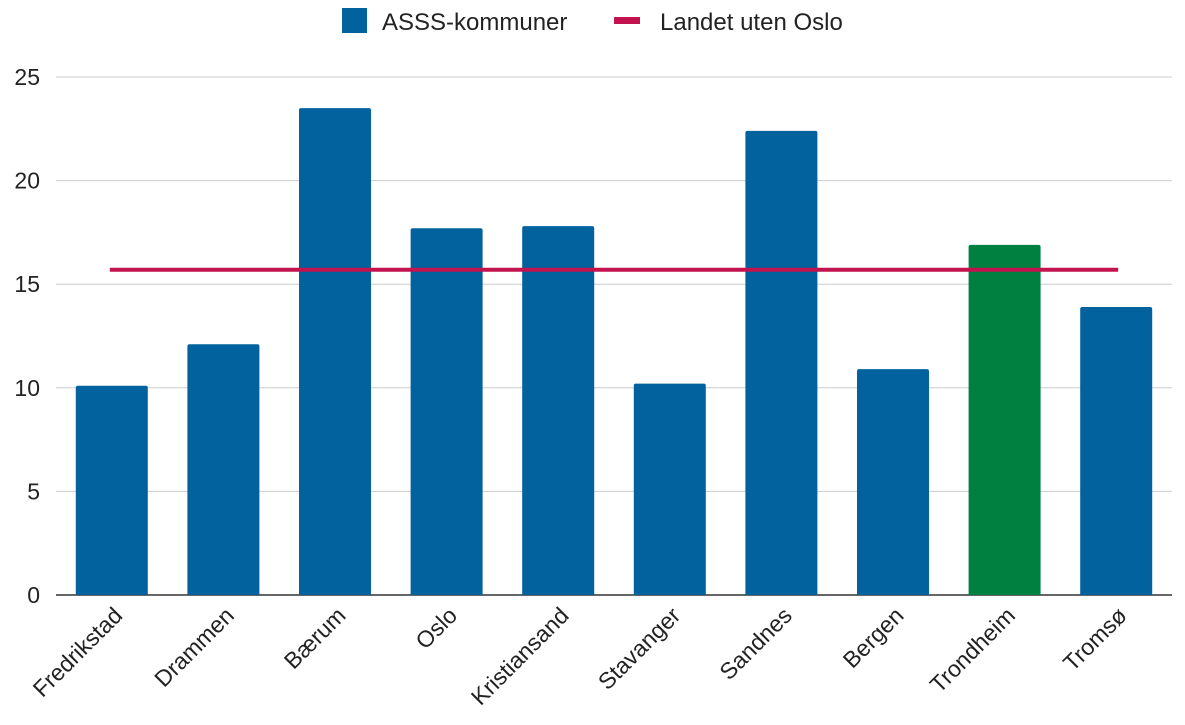 The height and width of the screenshot is (725, 1185). What do you see at coordinates (78, 652) in the screenshot?
I see `x-tick-label: Fredrikstad` at bounding box center [78, 652].